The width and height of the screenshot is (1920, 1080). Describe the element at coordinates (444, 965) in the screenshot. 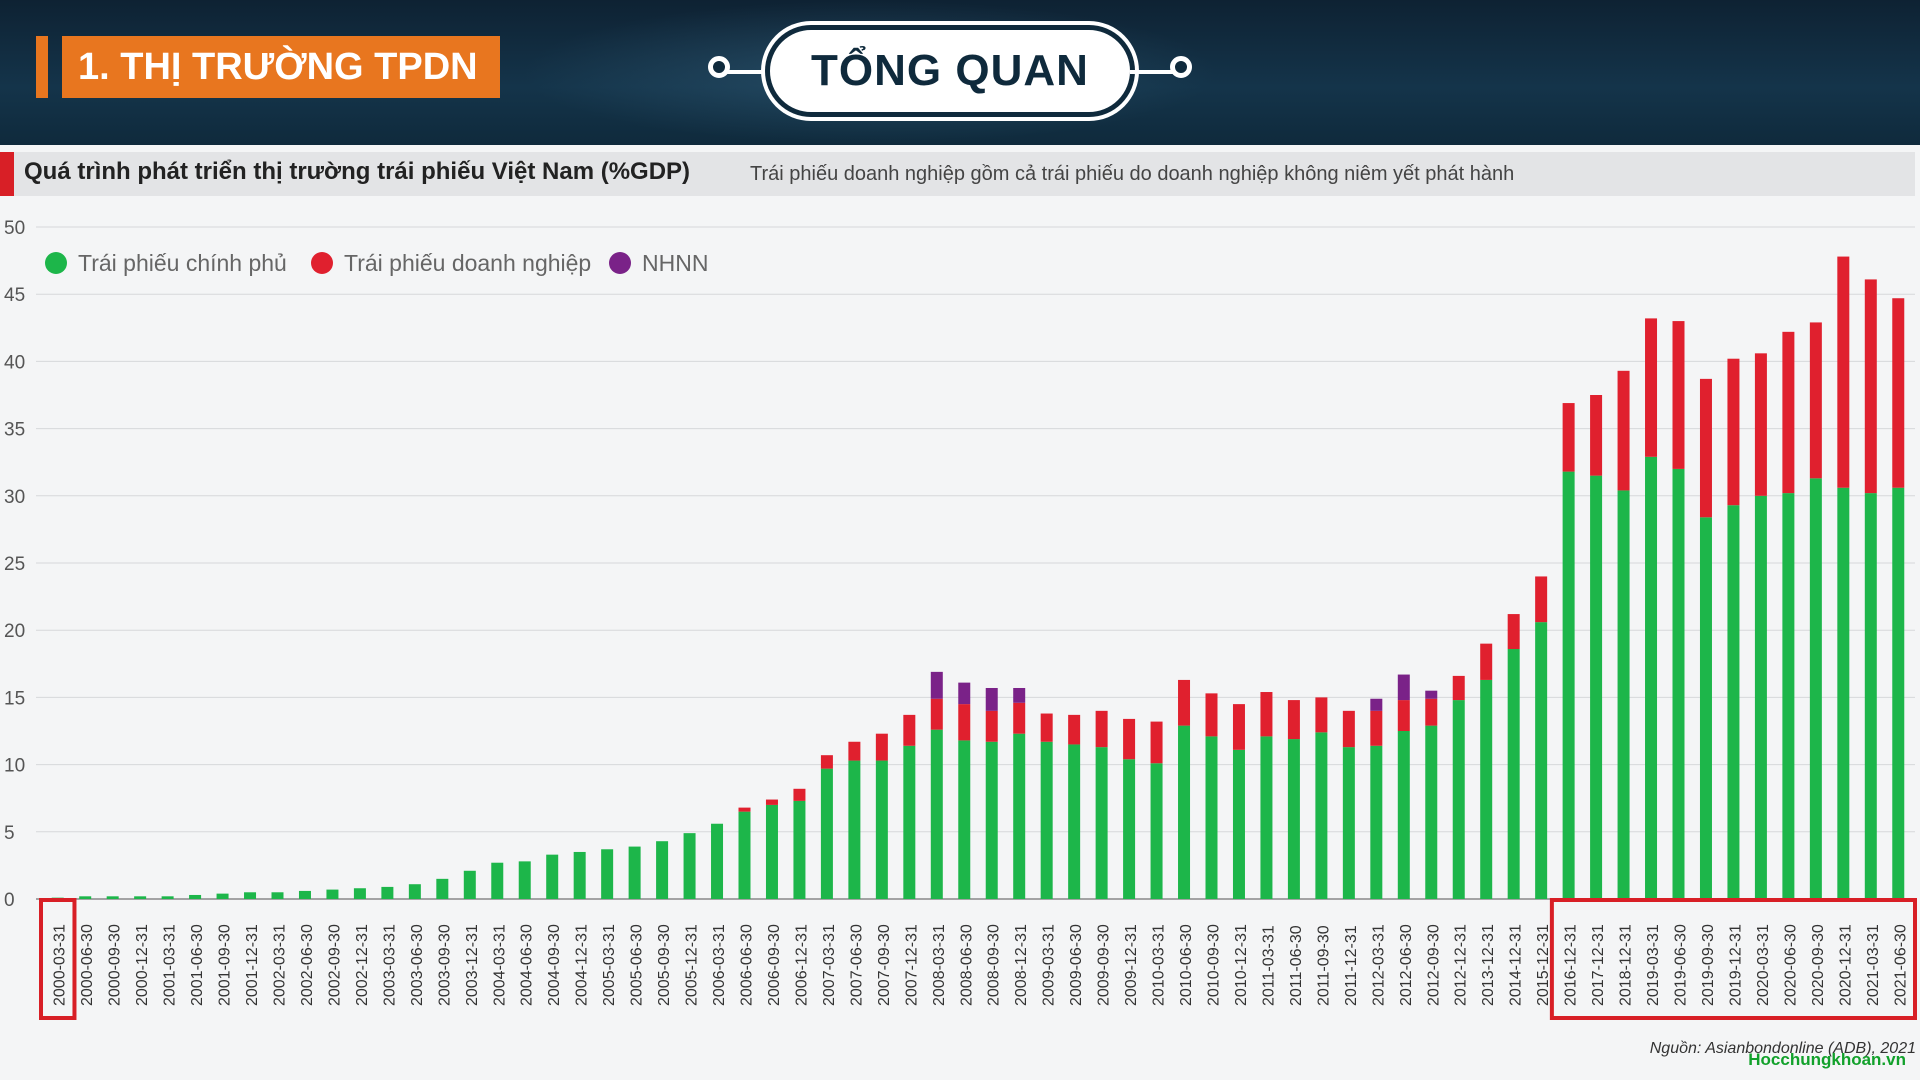

I see `x-tick-label: 2003-09-30` at that location.